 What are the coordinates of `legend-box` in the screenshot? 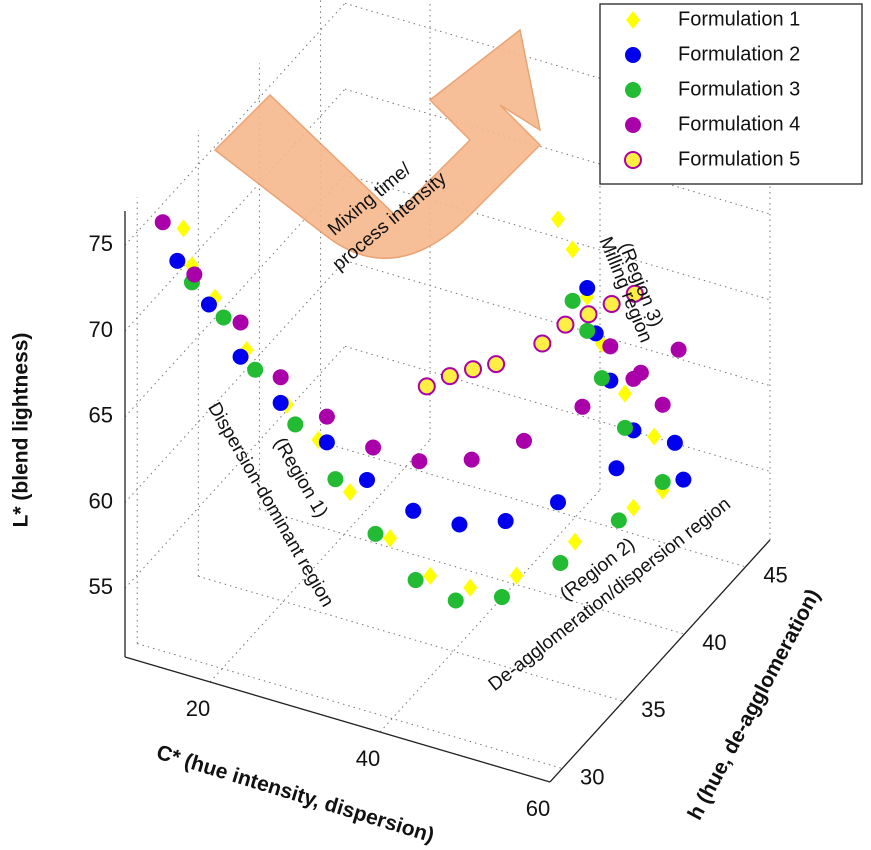 It's located at (731, 94).